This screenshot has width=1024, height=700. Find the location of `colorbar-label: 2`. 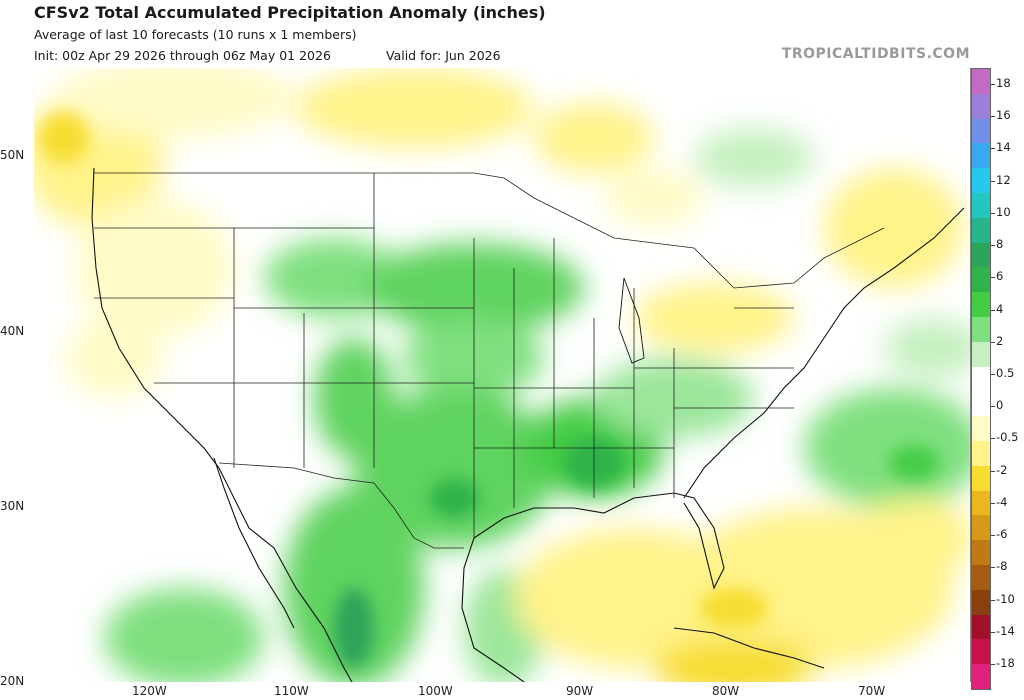

colorbar-label: 2 is located at coordinates (1000, 340).